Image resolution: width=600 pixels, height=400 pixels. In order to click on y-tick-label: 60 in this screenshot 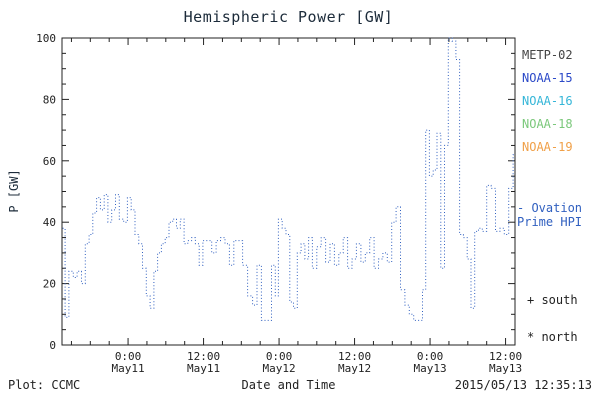, I will do `click(49, 161)`.